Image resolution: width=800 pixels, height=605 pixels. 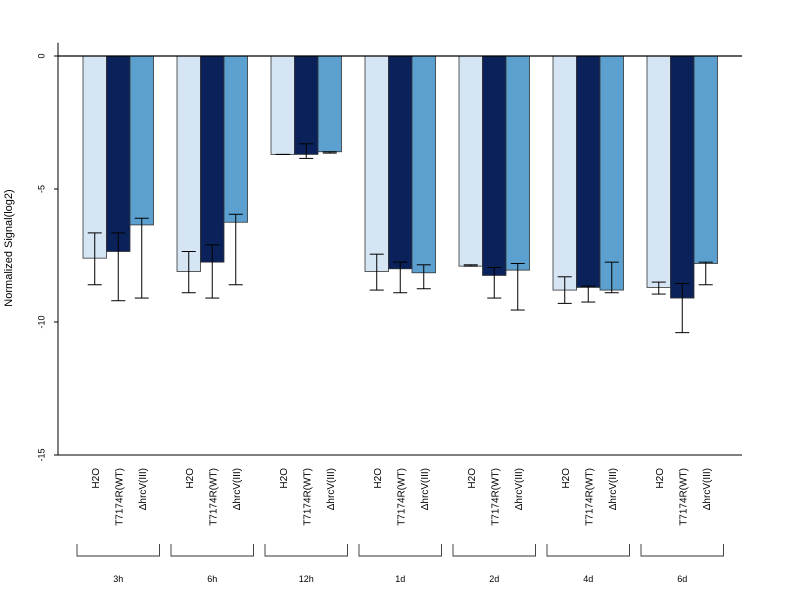 What do you see at coordinates (306, 579) in the screenshot?
I see `group-label: 12h` at bounding box center [306, 579].